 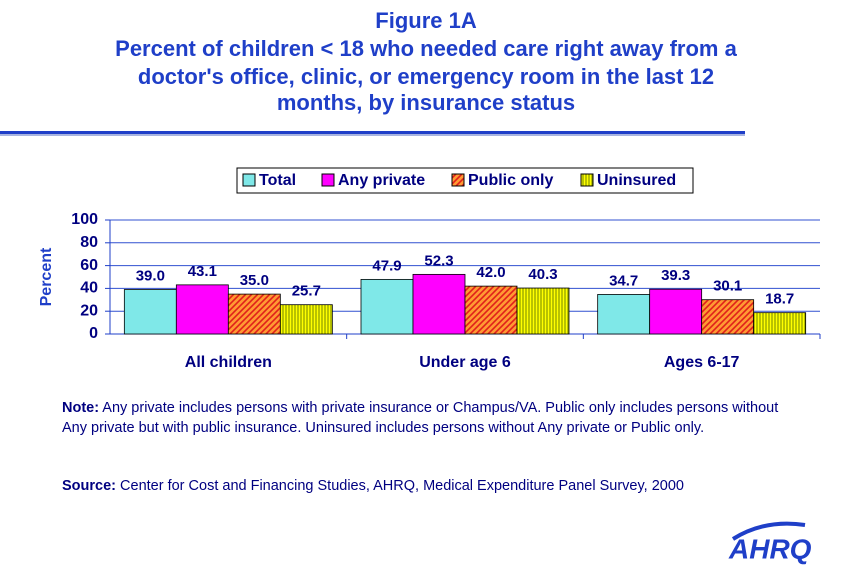 What do you see at coordinates (372, 135) in the screenshot?
I see `divider-shadow` at bounding box center [372, 135].